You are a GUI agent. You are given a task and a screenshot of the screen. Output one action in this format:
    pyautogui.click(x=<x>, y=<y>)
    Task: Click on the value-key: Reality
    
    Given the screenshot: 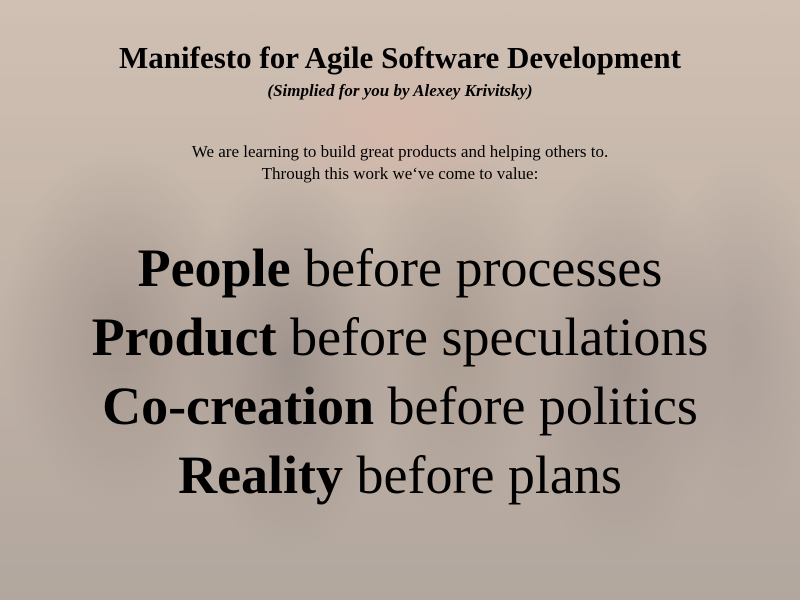 What is the action you would take?
    pyautogui.click(x=261, y=475)
    